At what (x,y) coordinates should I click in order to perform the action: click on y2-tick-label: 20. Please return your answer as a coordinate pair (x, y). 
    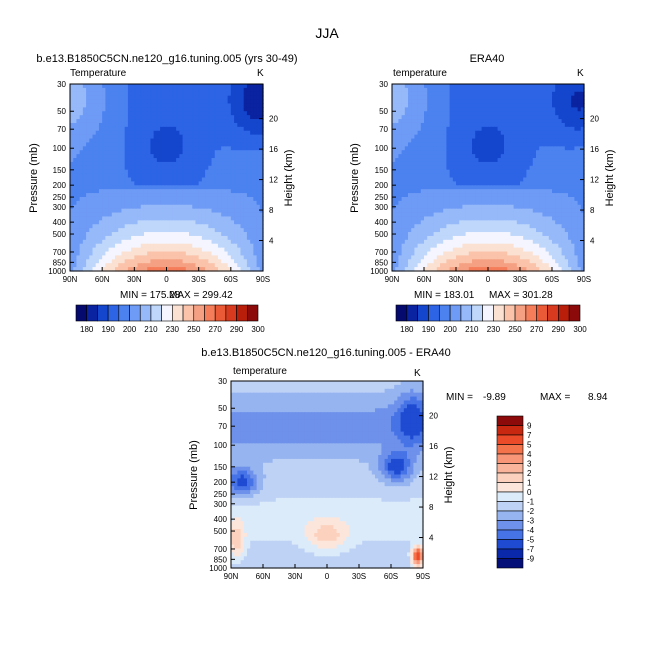
    Looking at the image, I should click on (273, 119).